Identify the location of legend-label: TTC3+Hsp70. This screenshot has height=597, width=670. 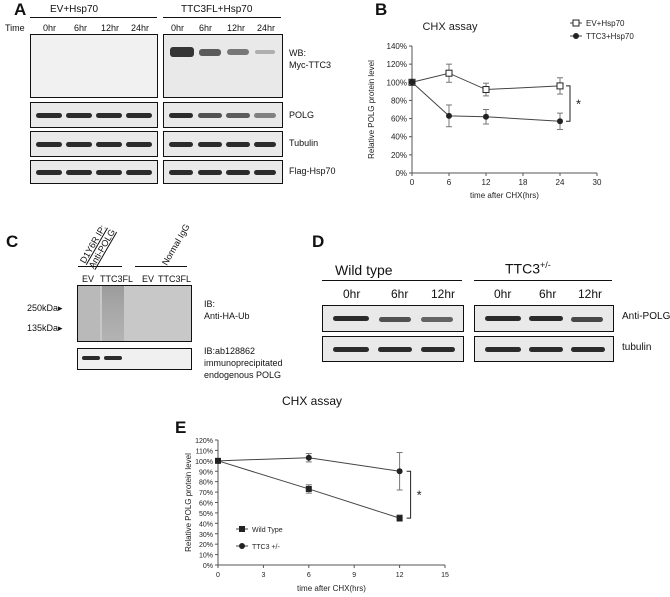
(610, 36).